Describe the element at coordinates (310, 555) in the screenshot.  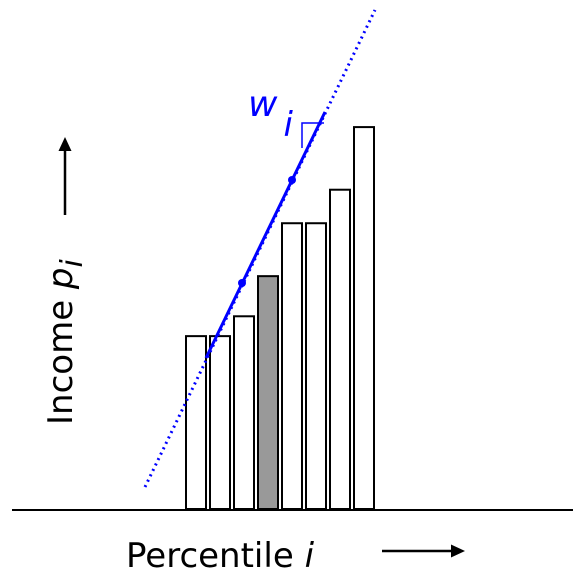
I see `x-axis-variable: i` at that location.